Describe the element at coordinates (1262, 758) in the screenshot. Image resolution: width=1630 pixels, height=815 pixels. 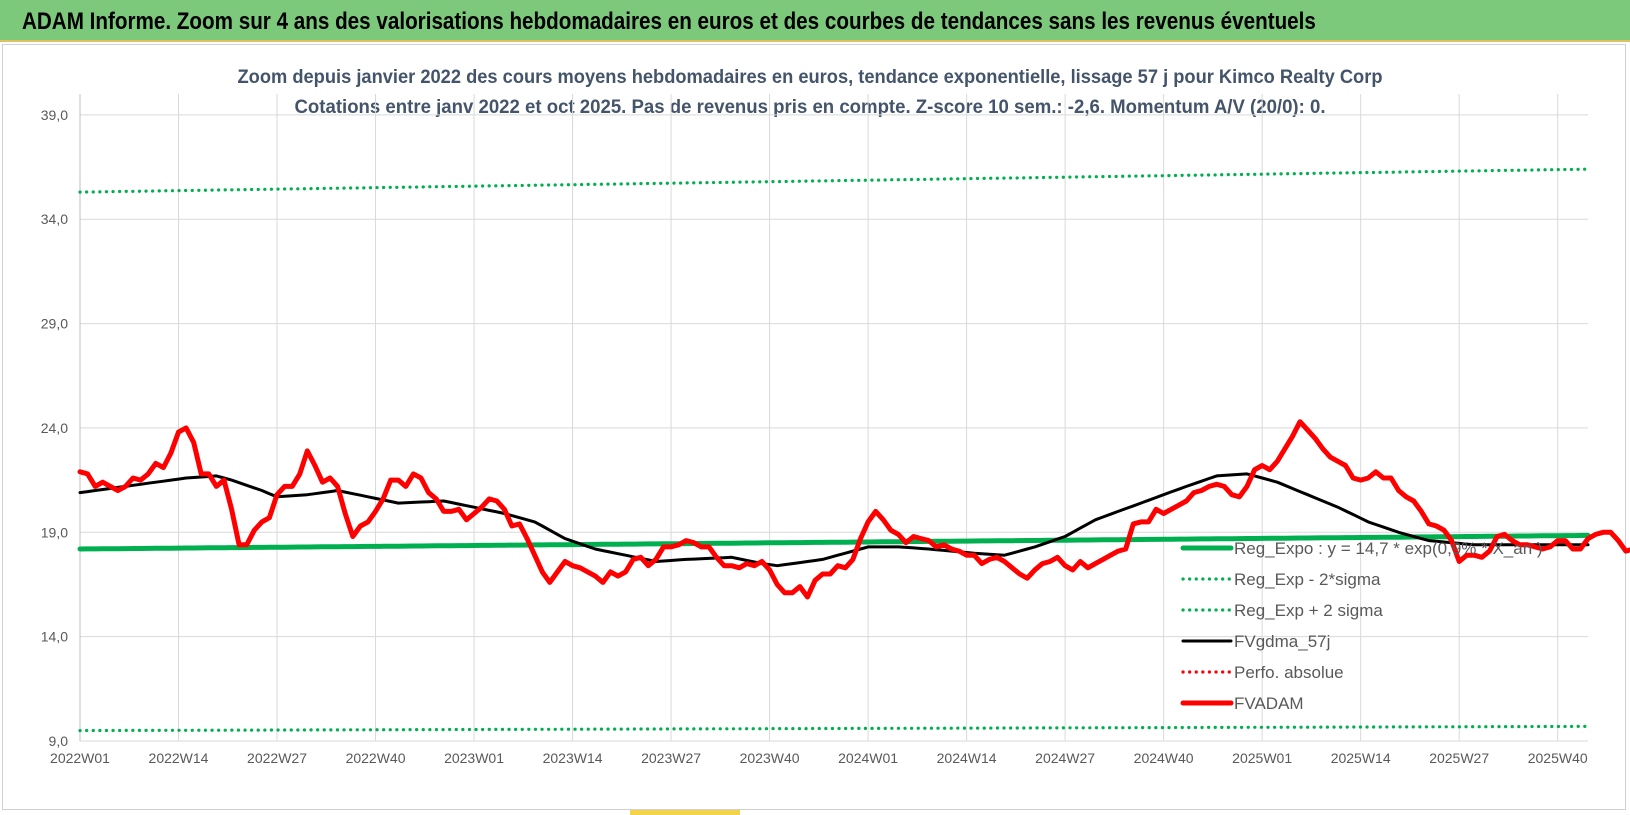
I see `x-tick-label: 2025W01` at that location.